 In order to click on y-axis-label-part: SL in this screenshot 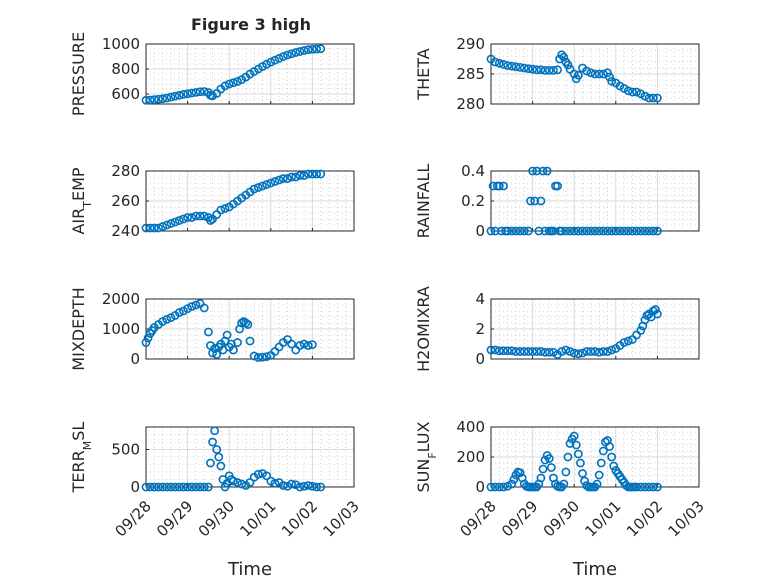, I will do `click(78, 431)`.